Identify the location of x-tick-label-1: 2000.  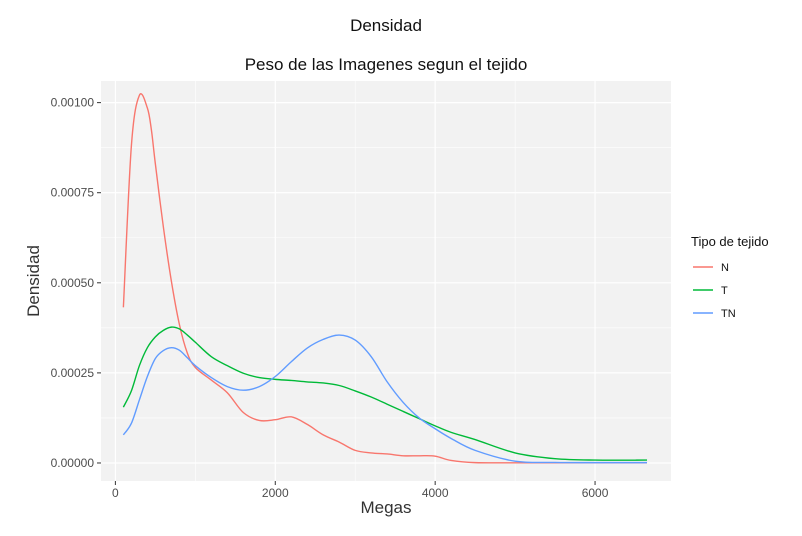
(275, 493).